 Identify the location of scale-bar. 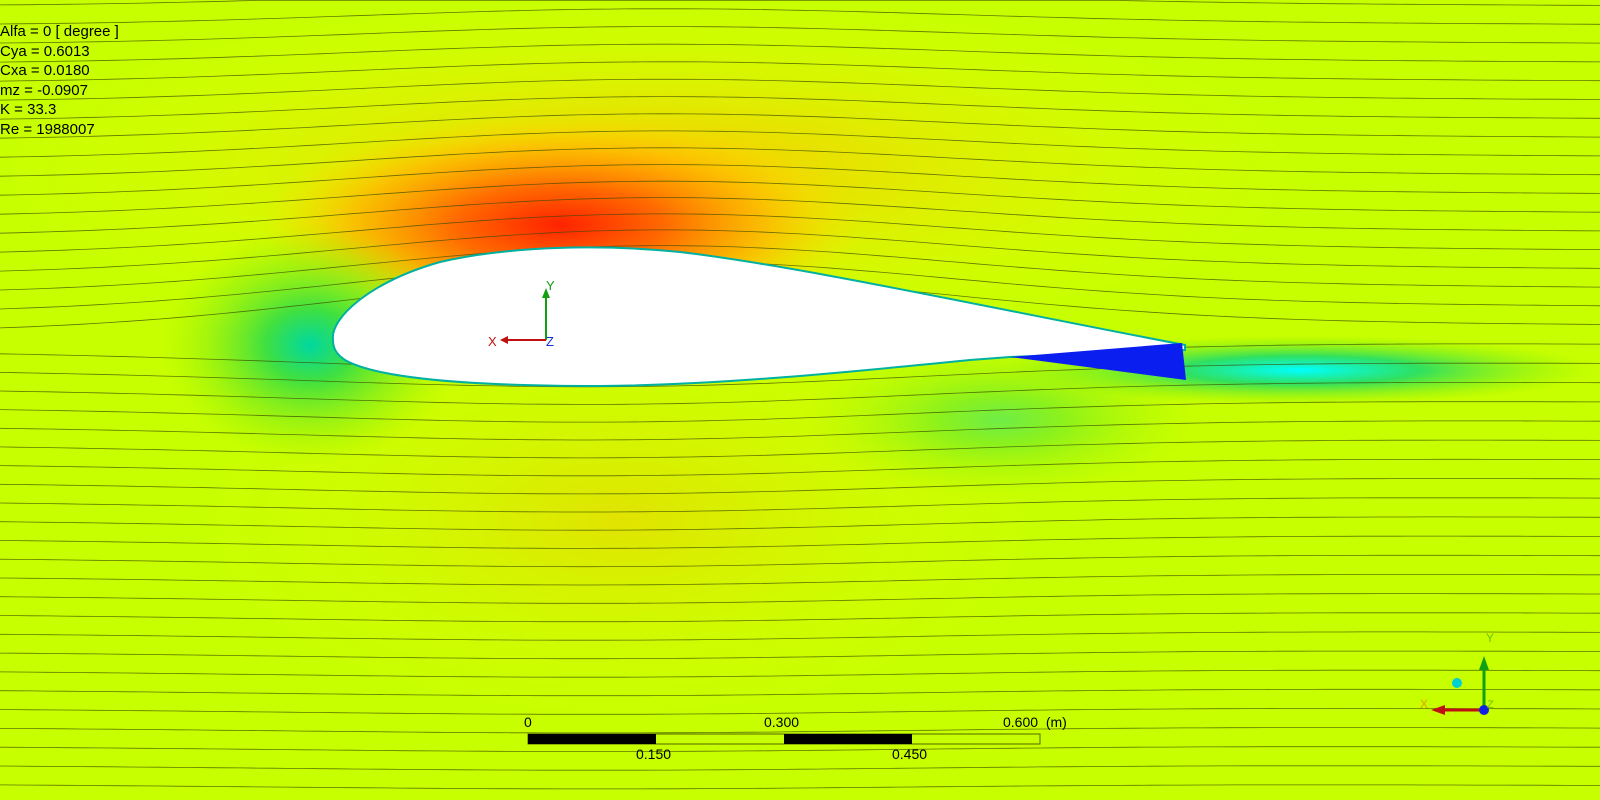
(784, 739).